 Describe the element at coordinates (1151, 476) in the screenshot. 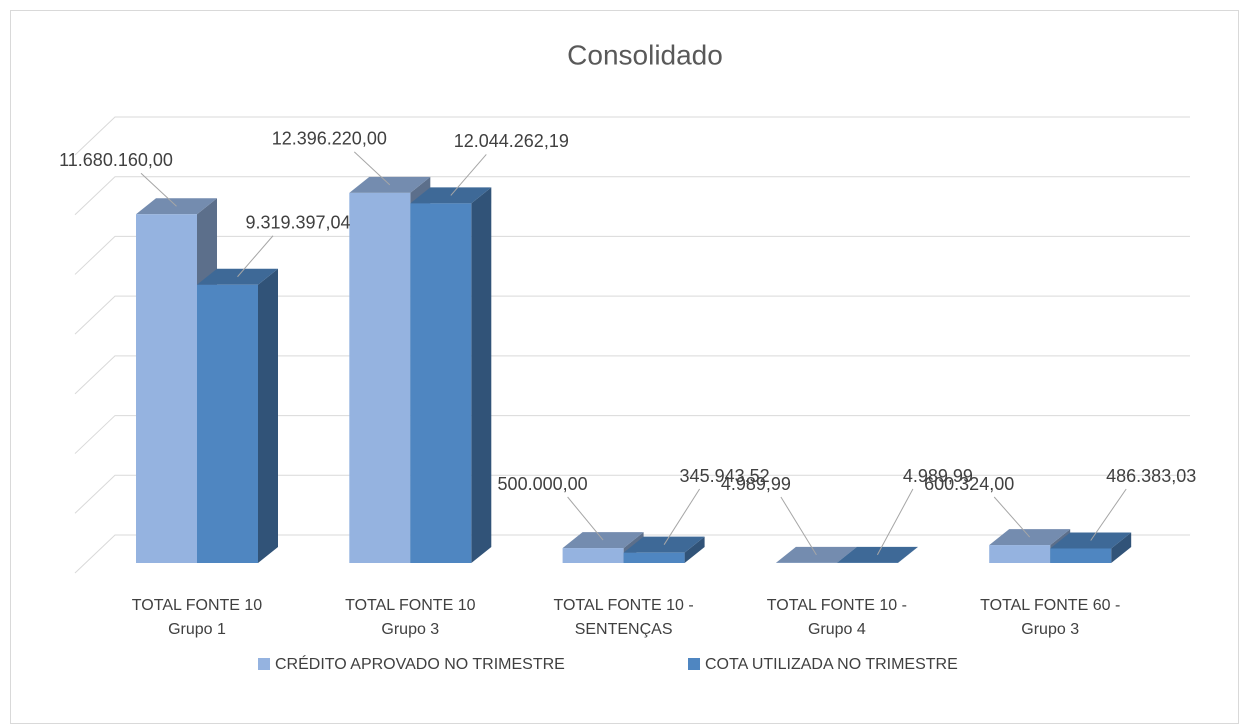

I see `data-label: 486.383,03` at that location.